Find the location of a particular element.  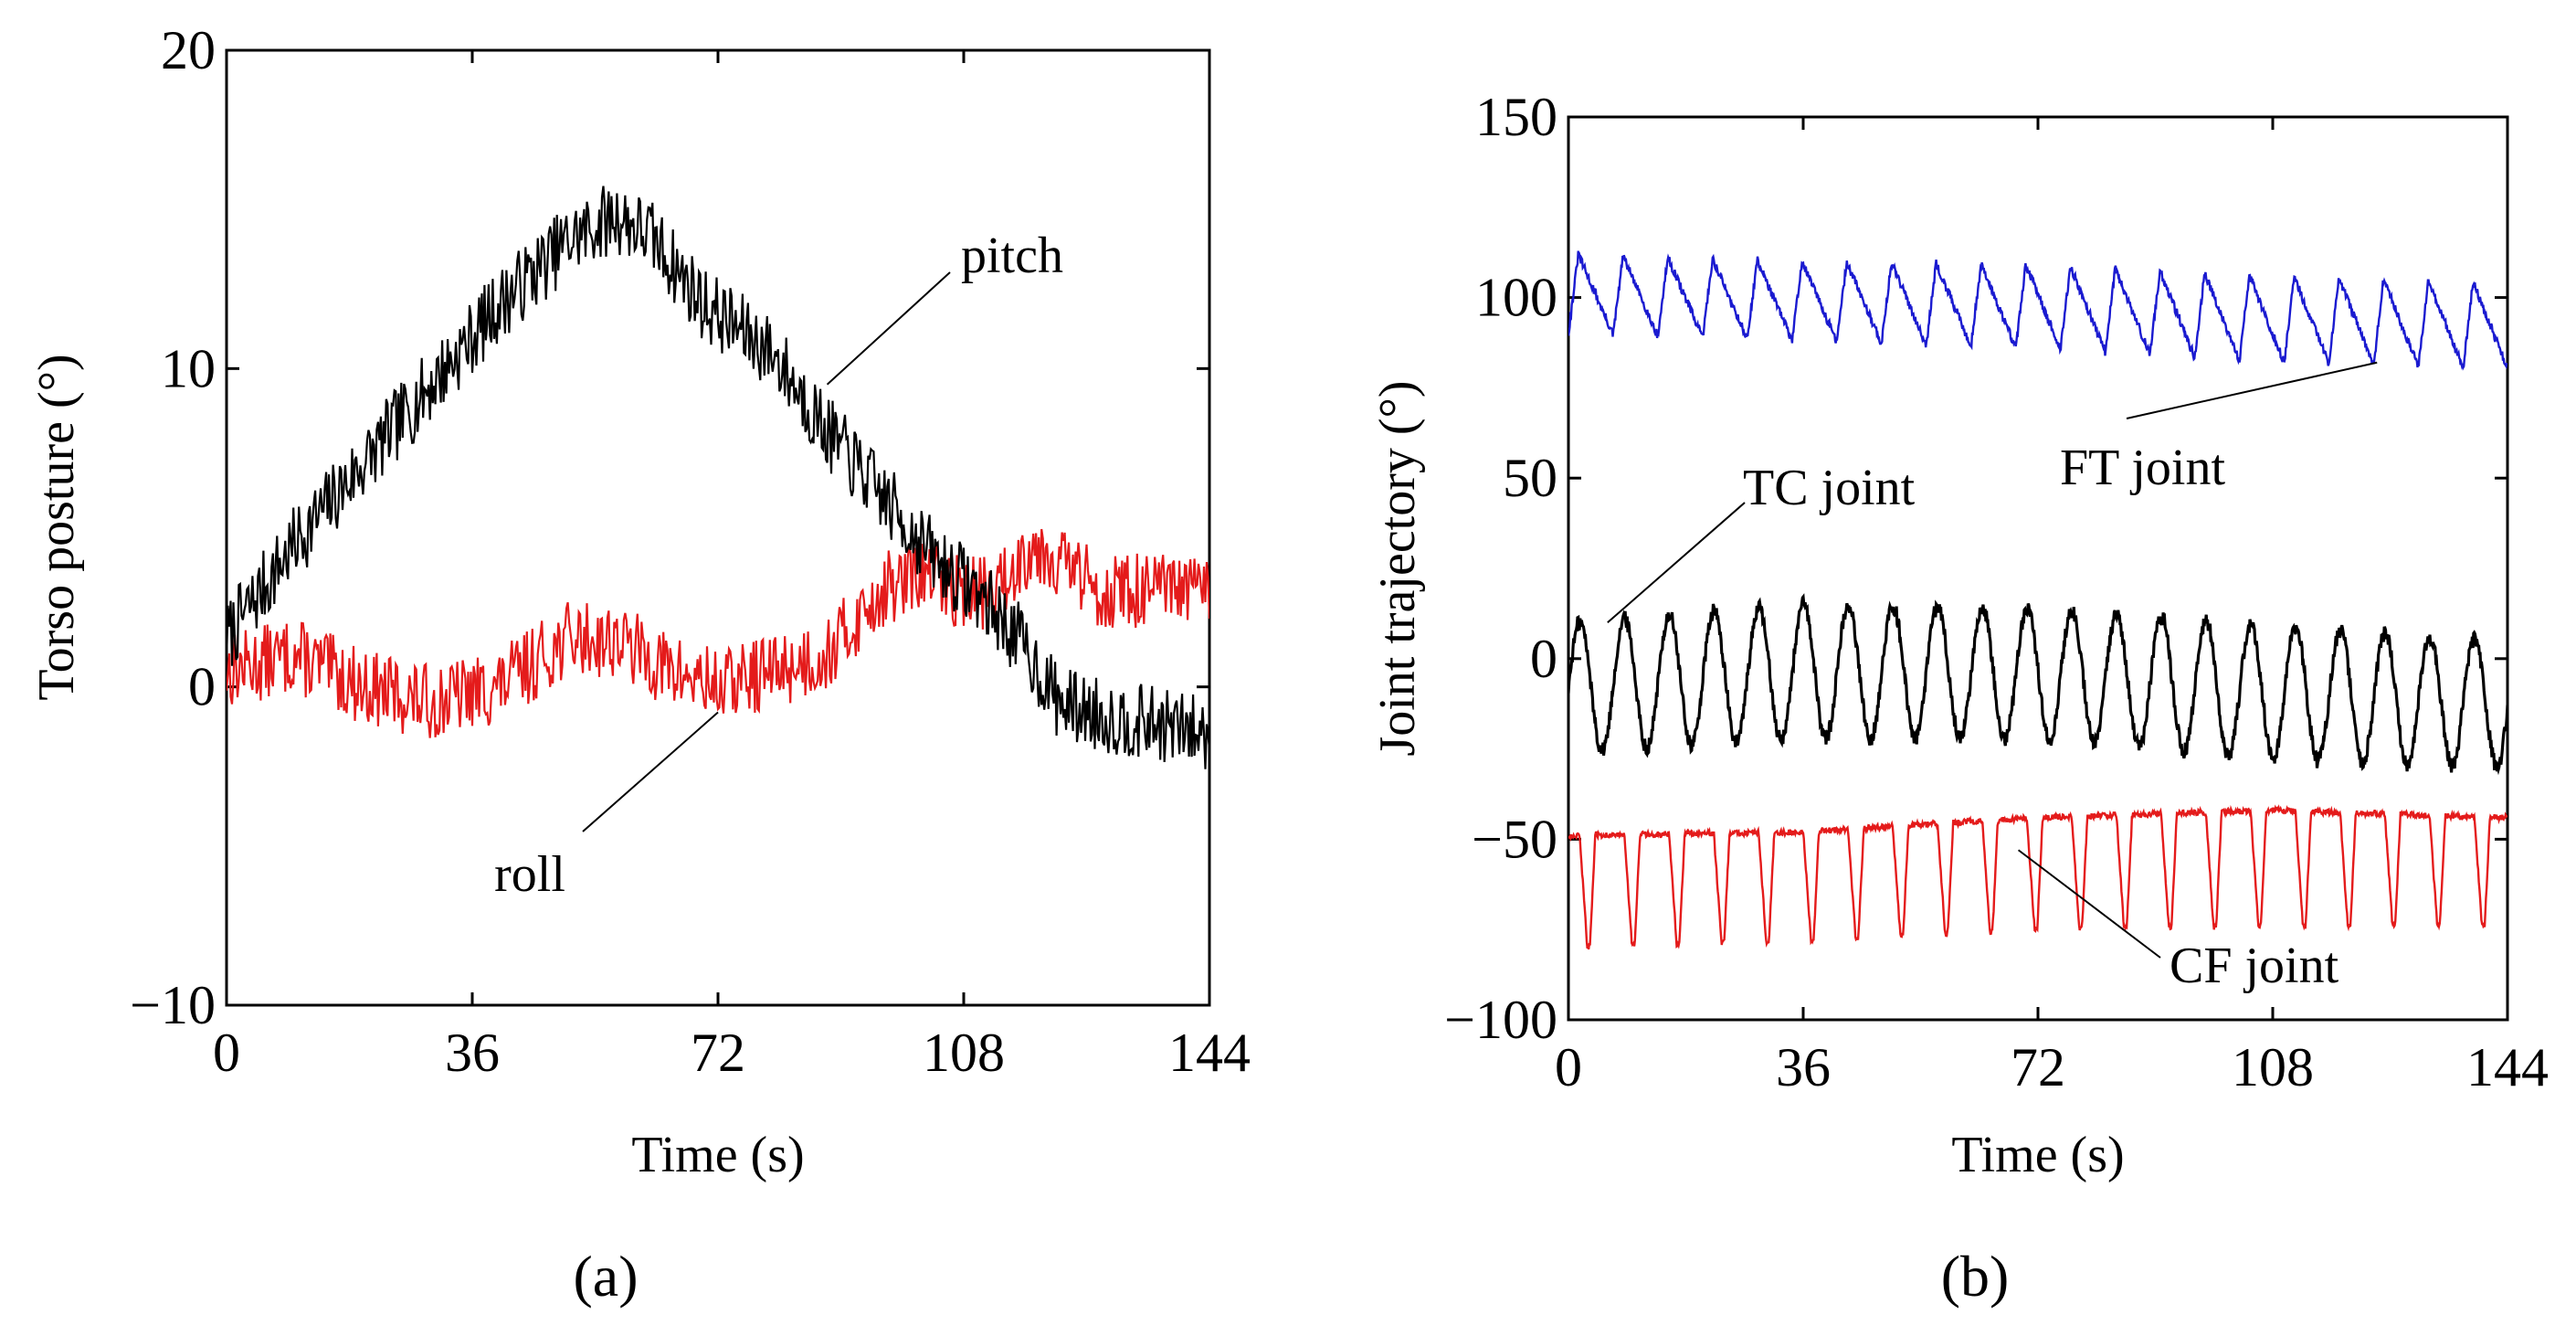

y-tick-label: −10 is located at coordinates (173, 1005).